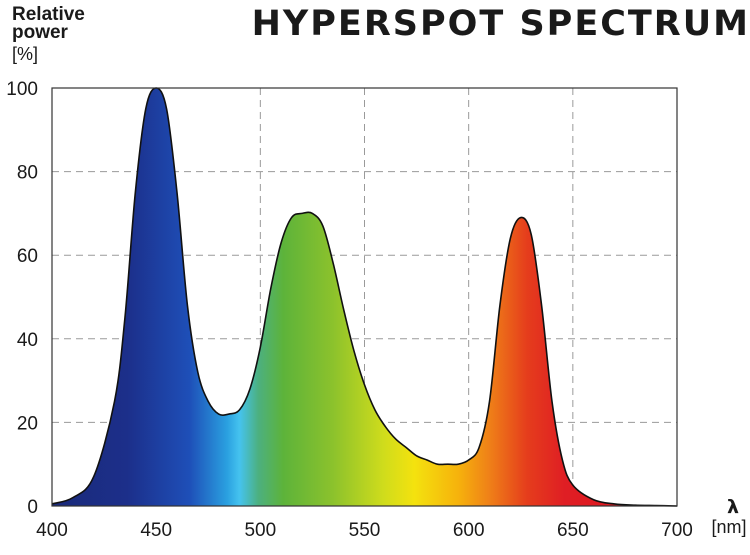 The image size is (750, 555). Describe the element at coordinates (156, 530) in the screenshot. I see `x-tick-label: 450` at that location.